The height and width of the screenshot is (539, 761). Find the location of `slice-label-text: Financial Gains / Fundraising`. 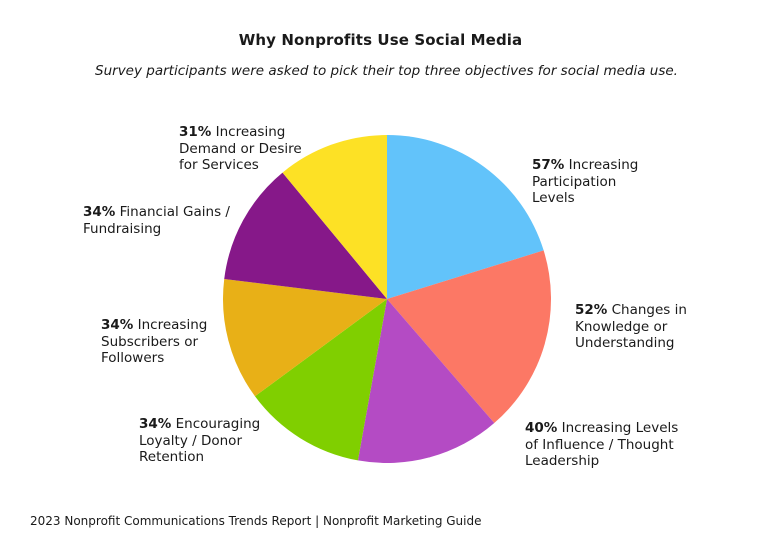

slice-label-text: Financial Gains / Fundraising is located at coordinates (156, 220).